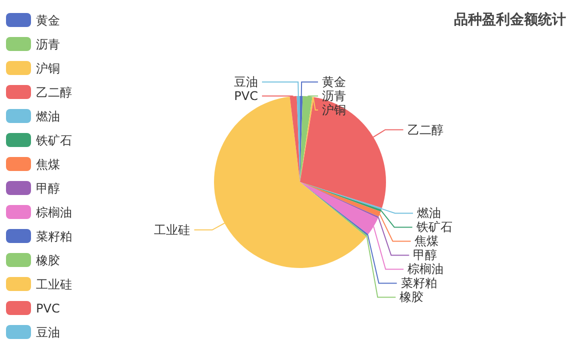  I want to click on slice-label: 橡胶, so click(412, 297).